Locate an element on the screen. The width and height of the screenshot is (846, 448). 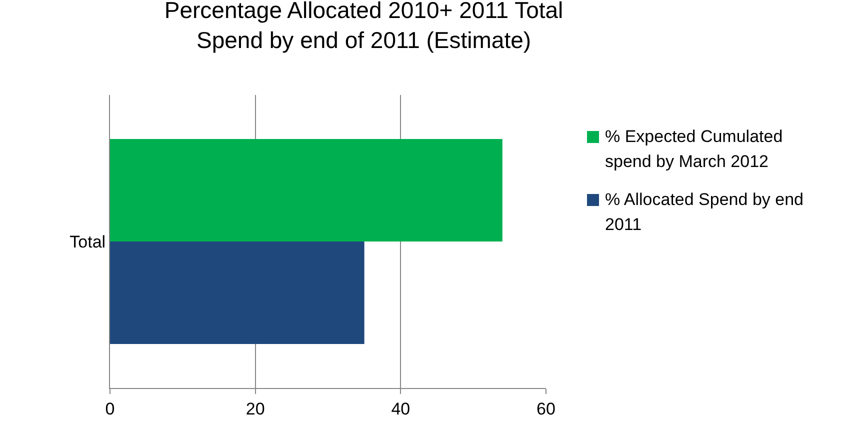
chart-title: Percentage Allocated 2010+ 2011 Total Spend by end of 2011 (Estimate) is located at coordinates (364, 26).